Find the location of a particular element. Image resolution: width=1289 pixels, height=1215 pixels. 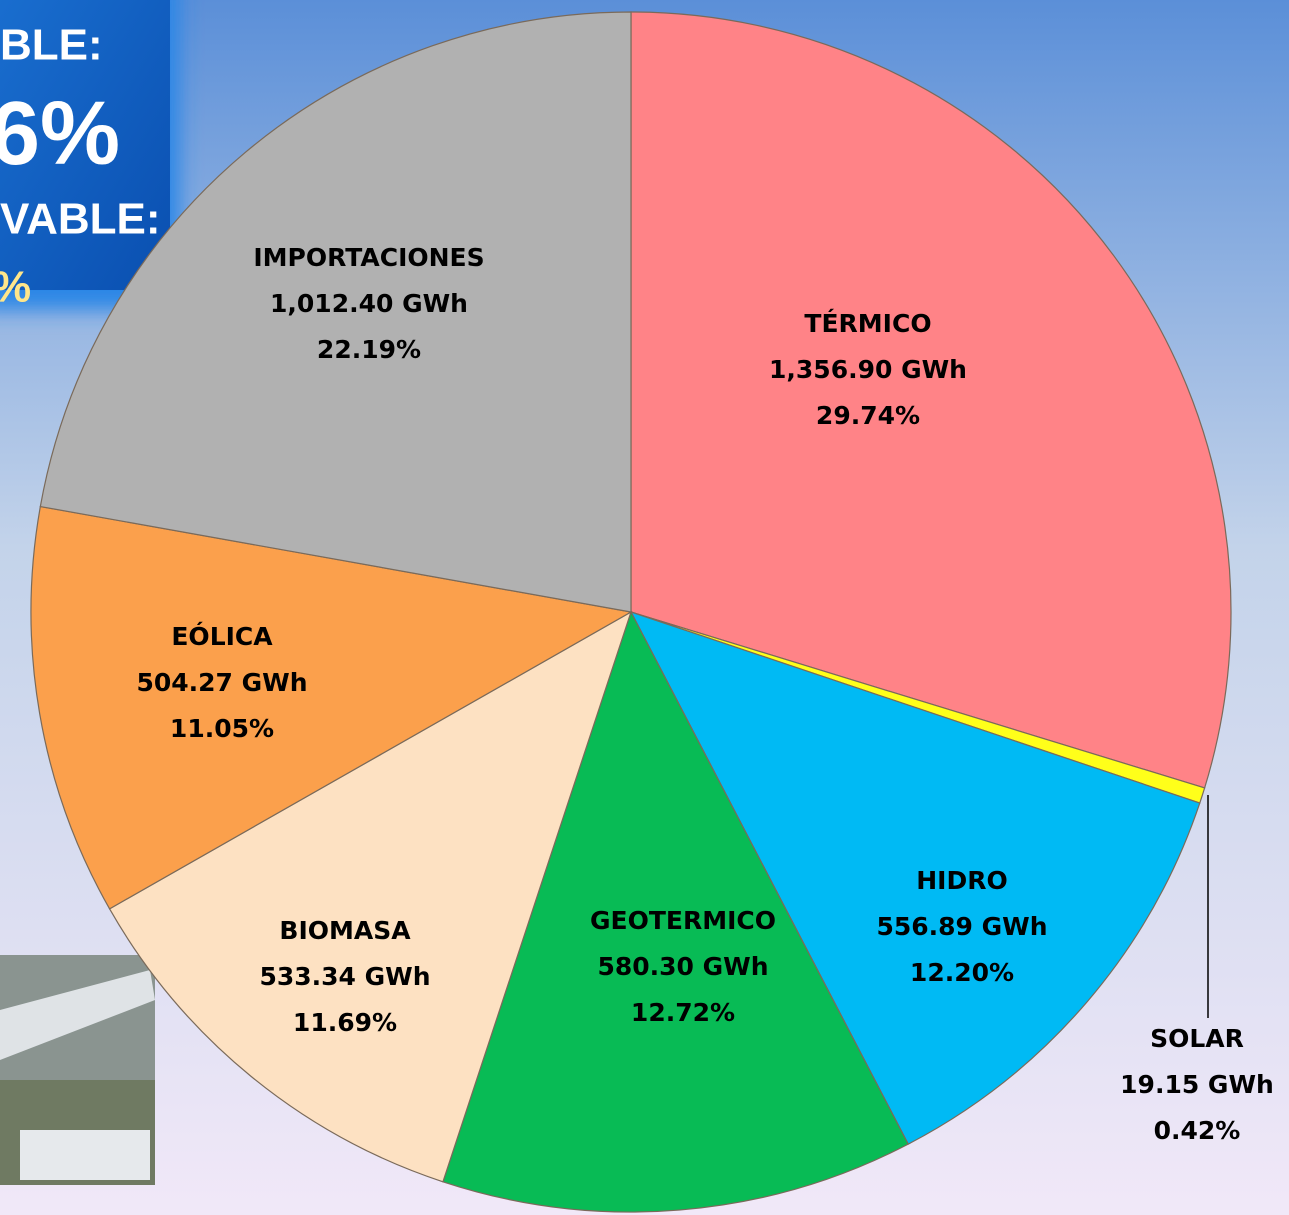

energy-label: 533.34 GWh is located at coordinates (344, 976).